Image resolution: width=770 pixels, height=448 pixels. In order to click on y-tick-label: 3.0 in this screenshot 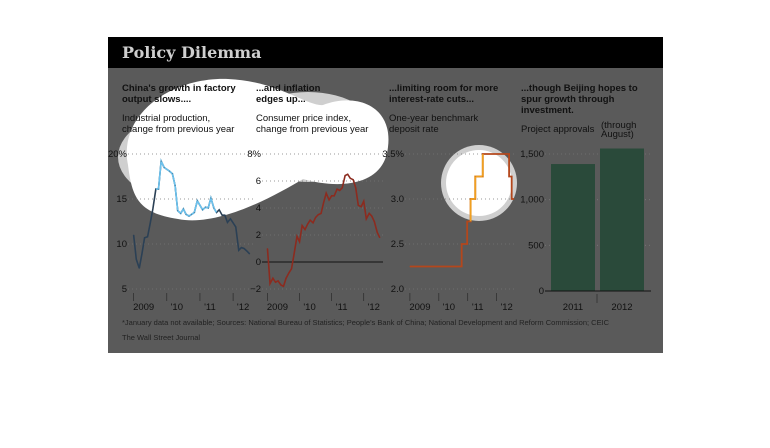, I will do `click(397, 199)`.